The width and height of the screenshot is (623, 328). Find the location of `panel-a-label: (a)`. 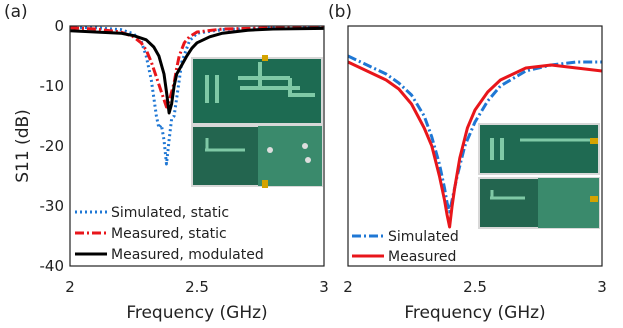

panel-a-label: (a) is located at coordinates (16, 12).